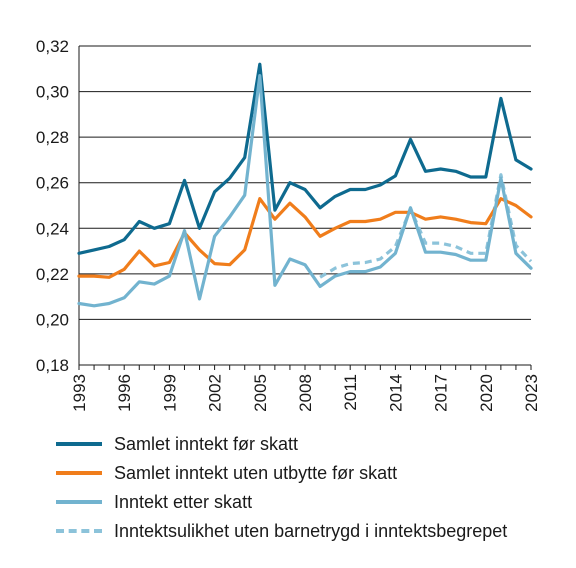 The height and width of the screenshot is (568, 576). I want to click on y-tick-label: 0,32, so click(52, 46).